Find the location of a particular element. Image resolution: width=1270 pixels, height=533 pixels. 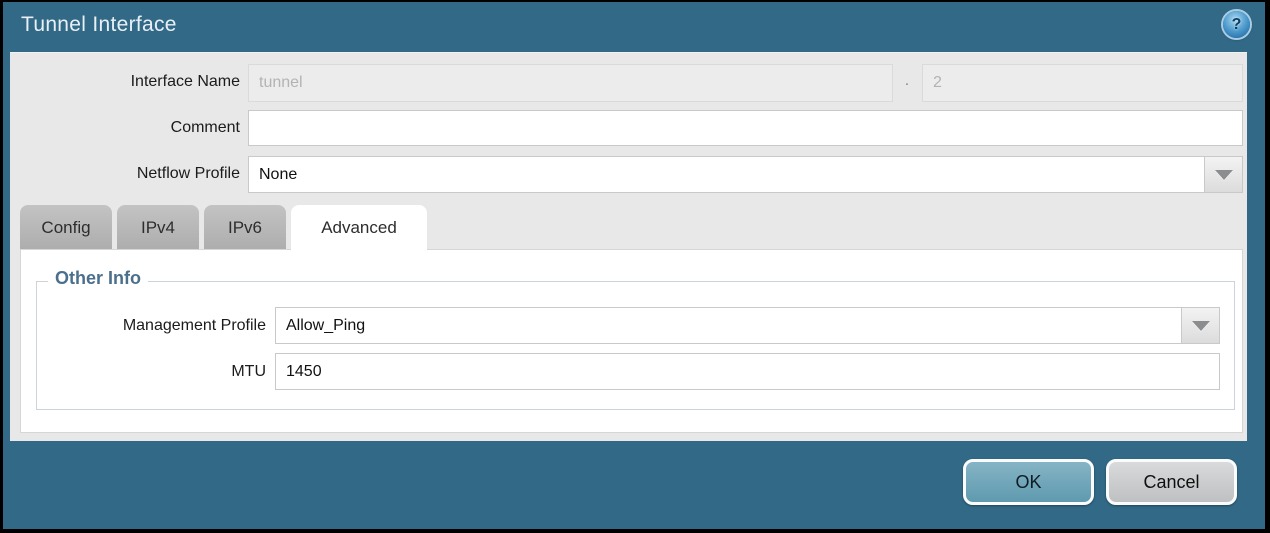

ok-button: OK is located at coordinates (1028, 482).